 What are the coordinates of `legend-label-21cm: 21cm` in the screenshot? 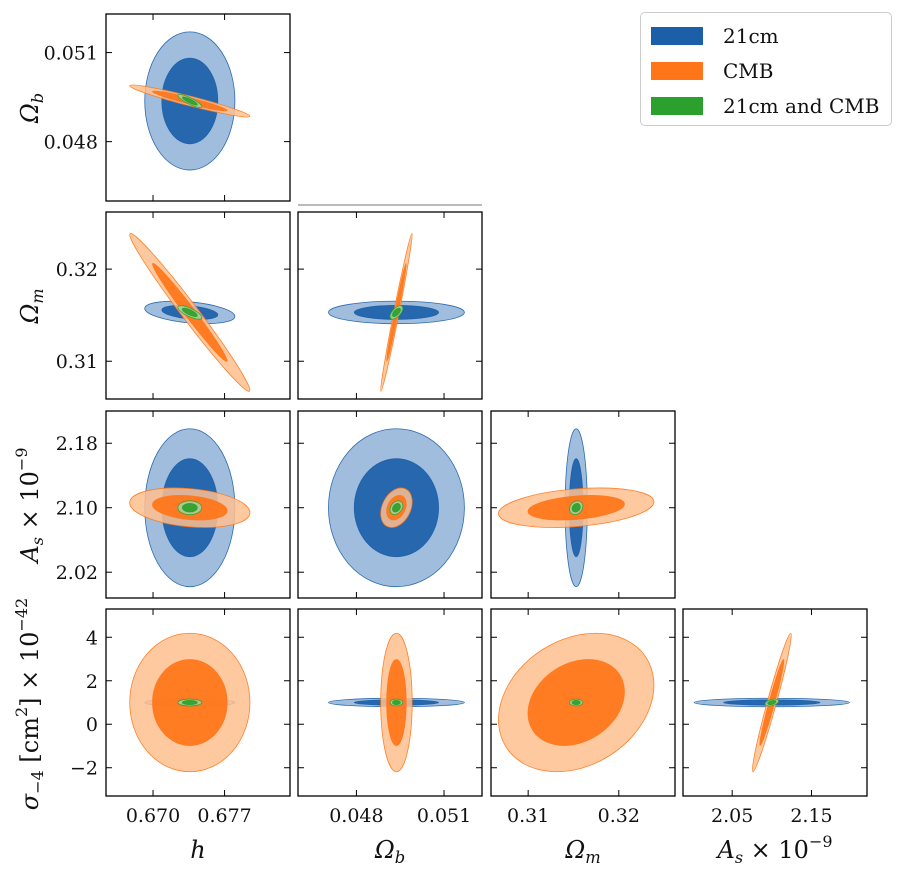 It's located at (751, 36).